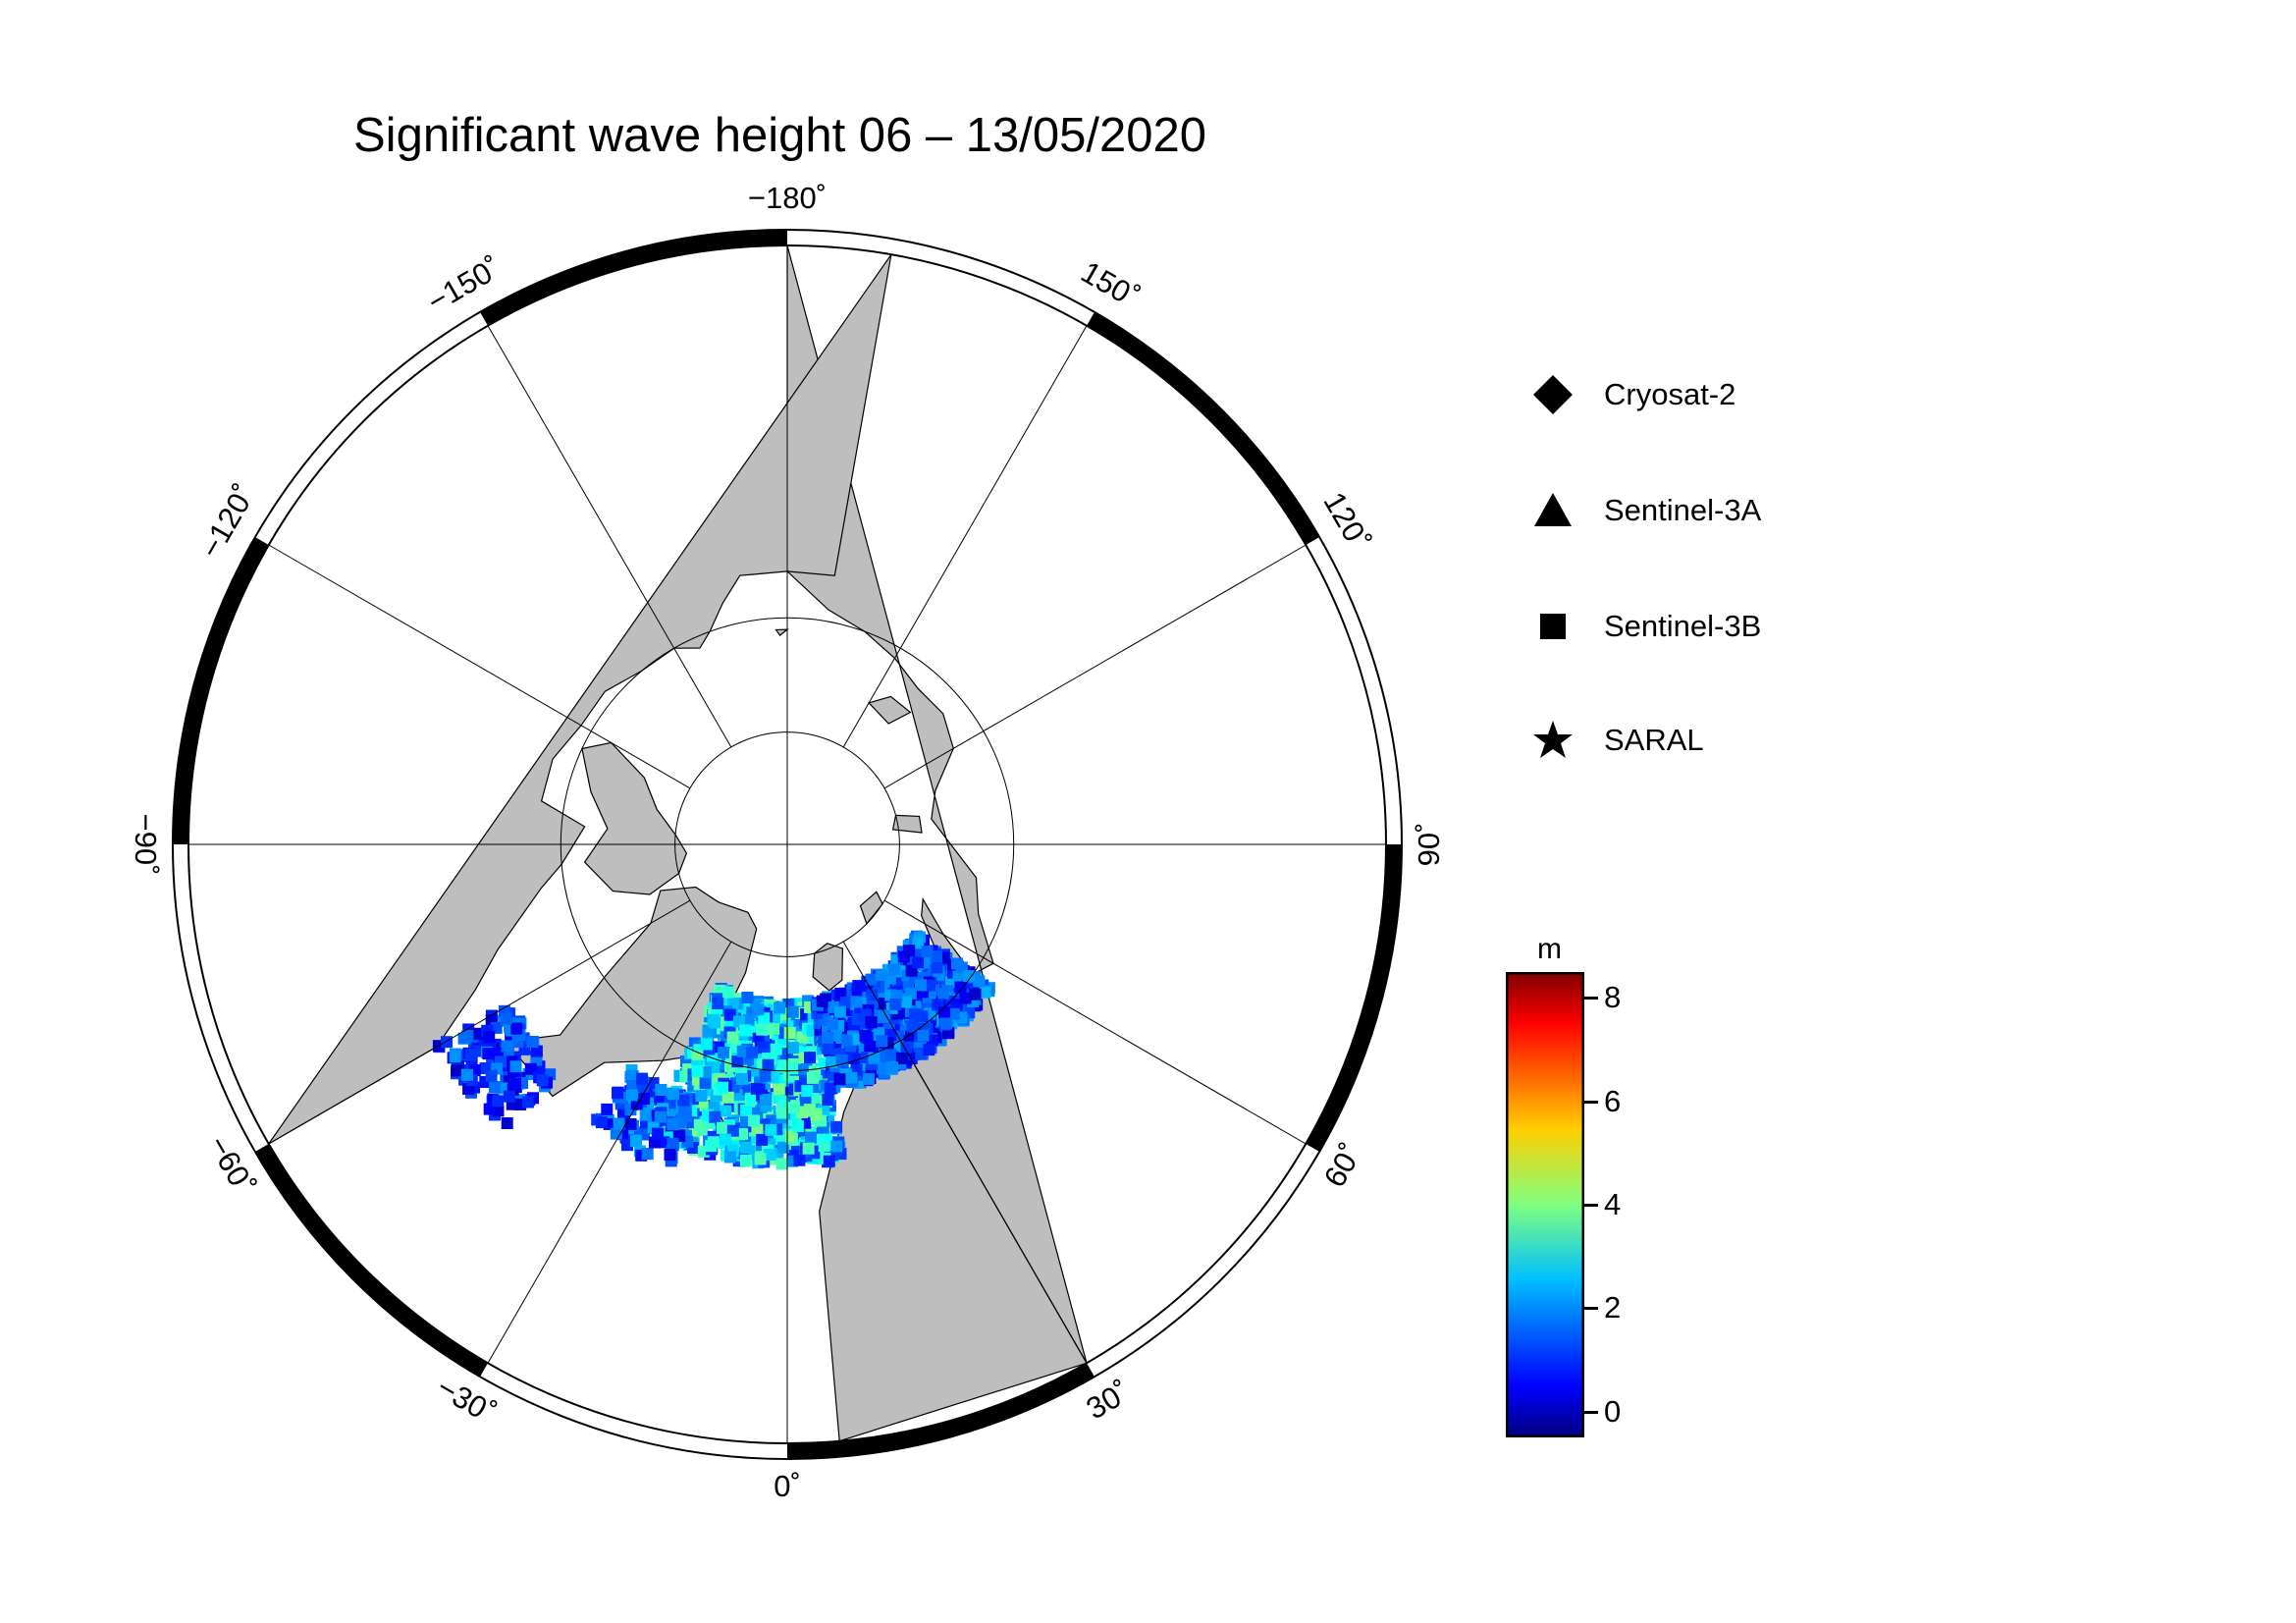  What do you see at coordinates (871, 908) in the screenshot?
I see `land-franz-josef` at bounding box center [871, 908].